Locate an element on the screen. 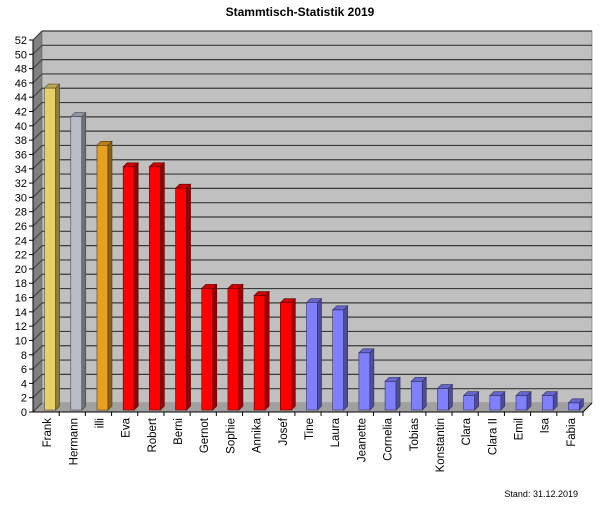 The image size is (600, 508). x-tick-label: Clara is located at coordinates (467, 431).